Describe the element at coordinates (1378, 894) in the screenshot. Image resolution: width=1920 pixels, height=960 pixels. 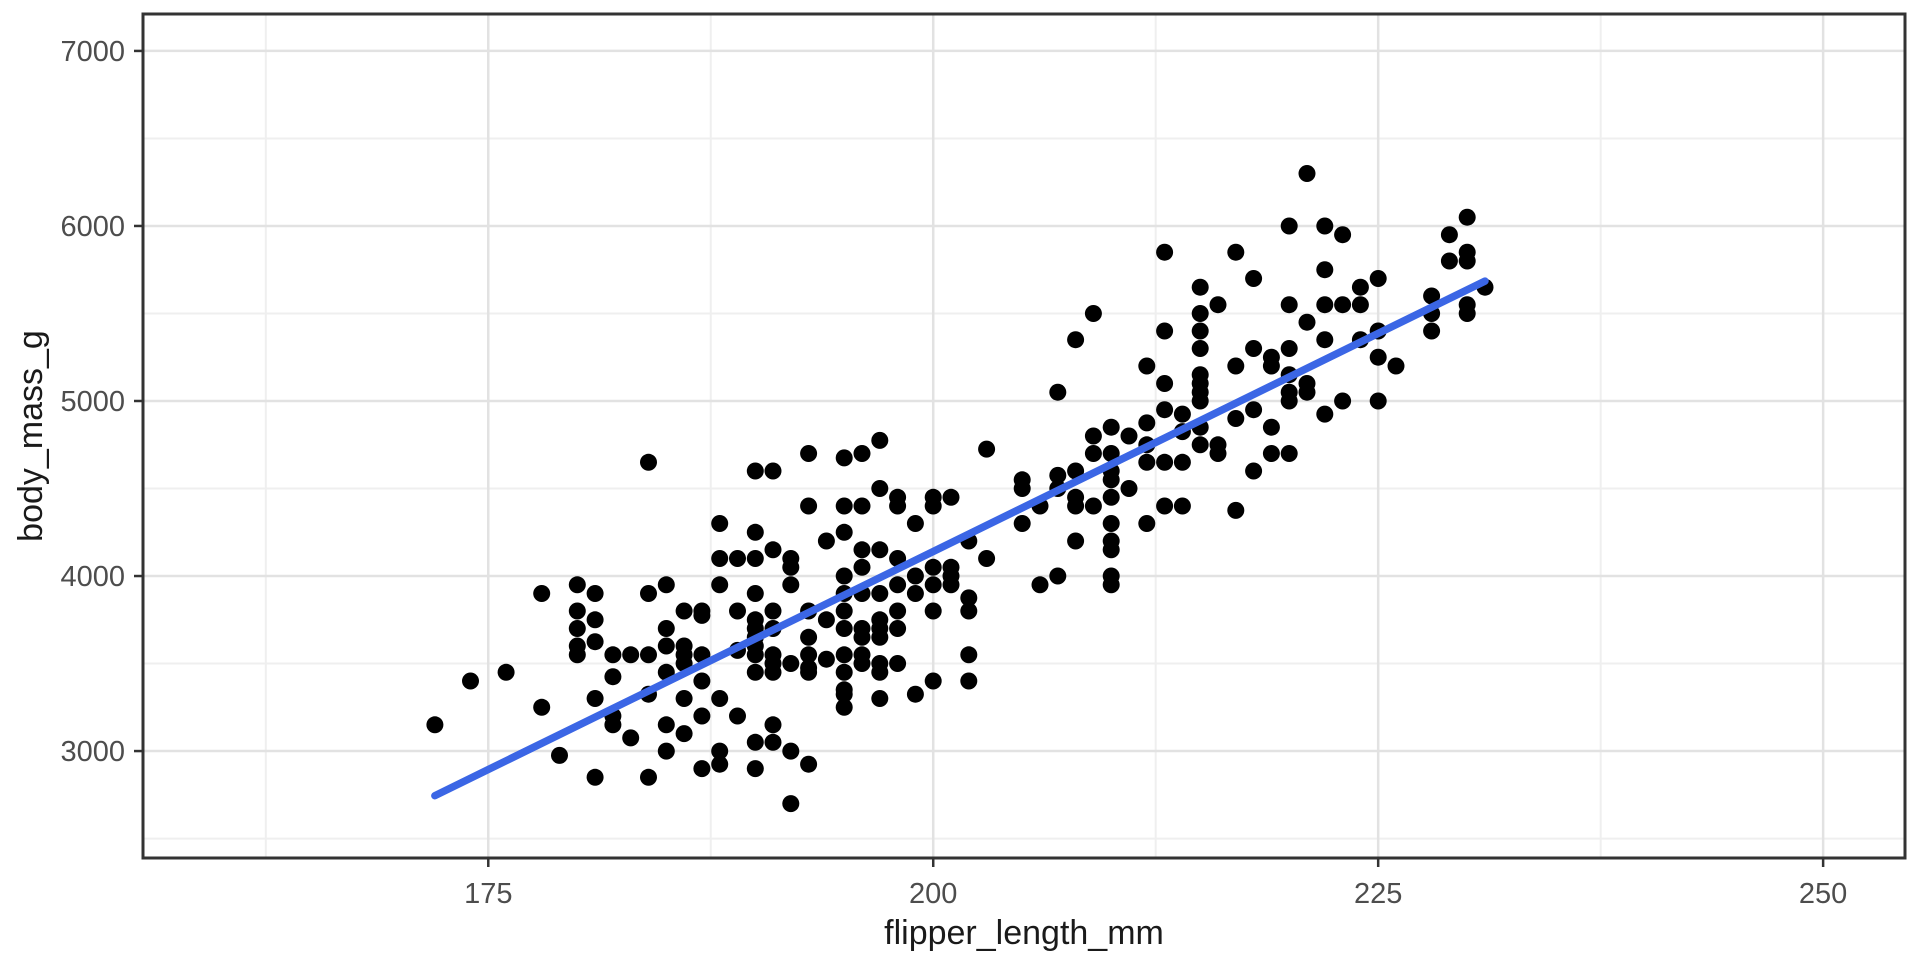
I see `x-tick-label: 225` at that location.